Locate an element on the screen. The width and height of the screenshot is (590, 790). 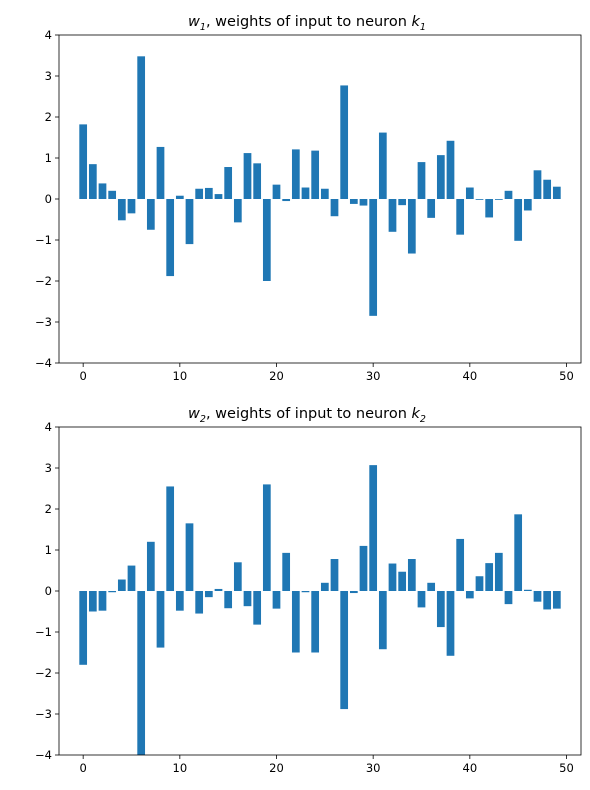
title-var-subscript: 2 is located at coordinates (203, 419).